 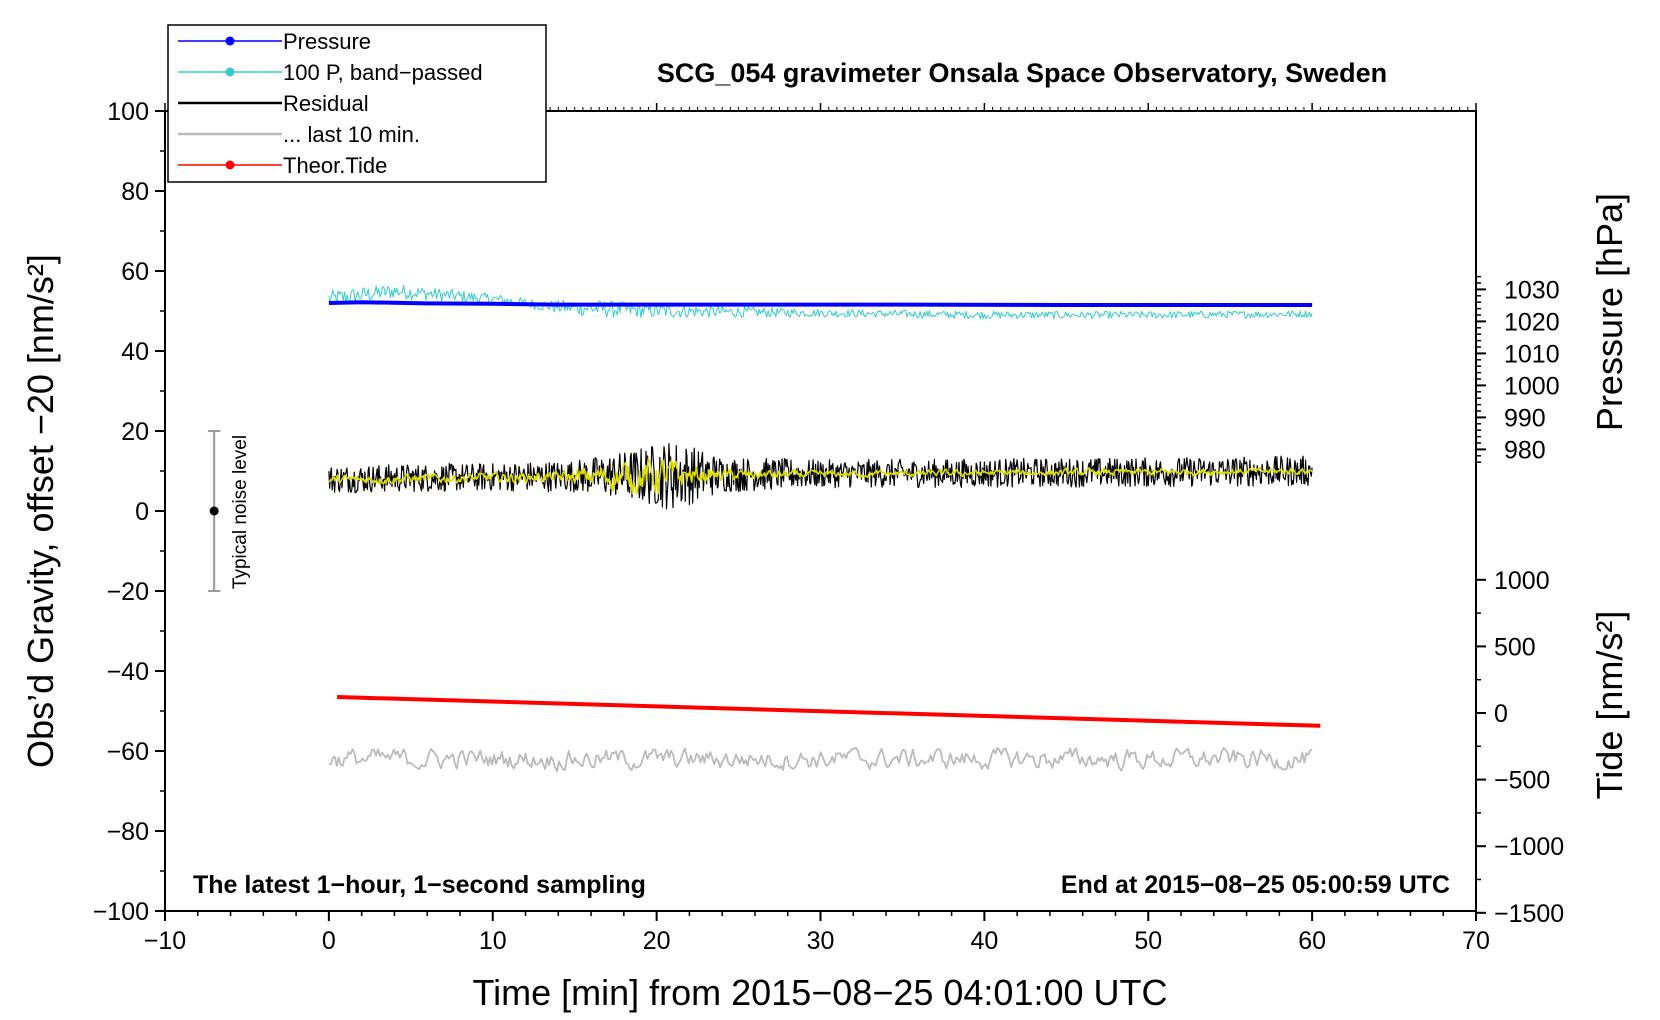 I want to click on y-tick-label: 100, so click(x=128, y=112).